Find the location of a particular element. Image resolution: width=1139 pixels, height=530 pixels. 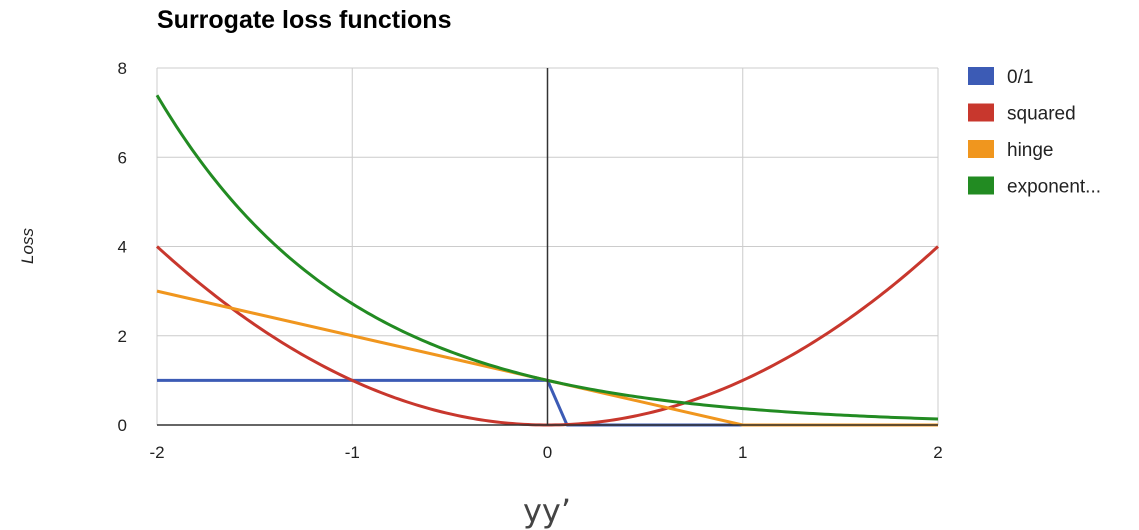

x-tick-label: 2 is located at coordinates (937, 452).